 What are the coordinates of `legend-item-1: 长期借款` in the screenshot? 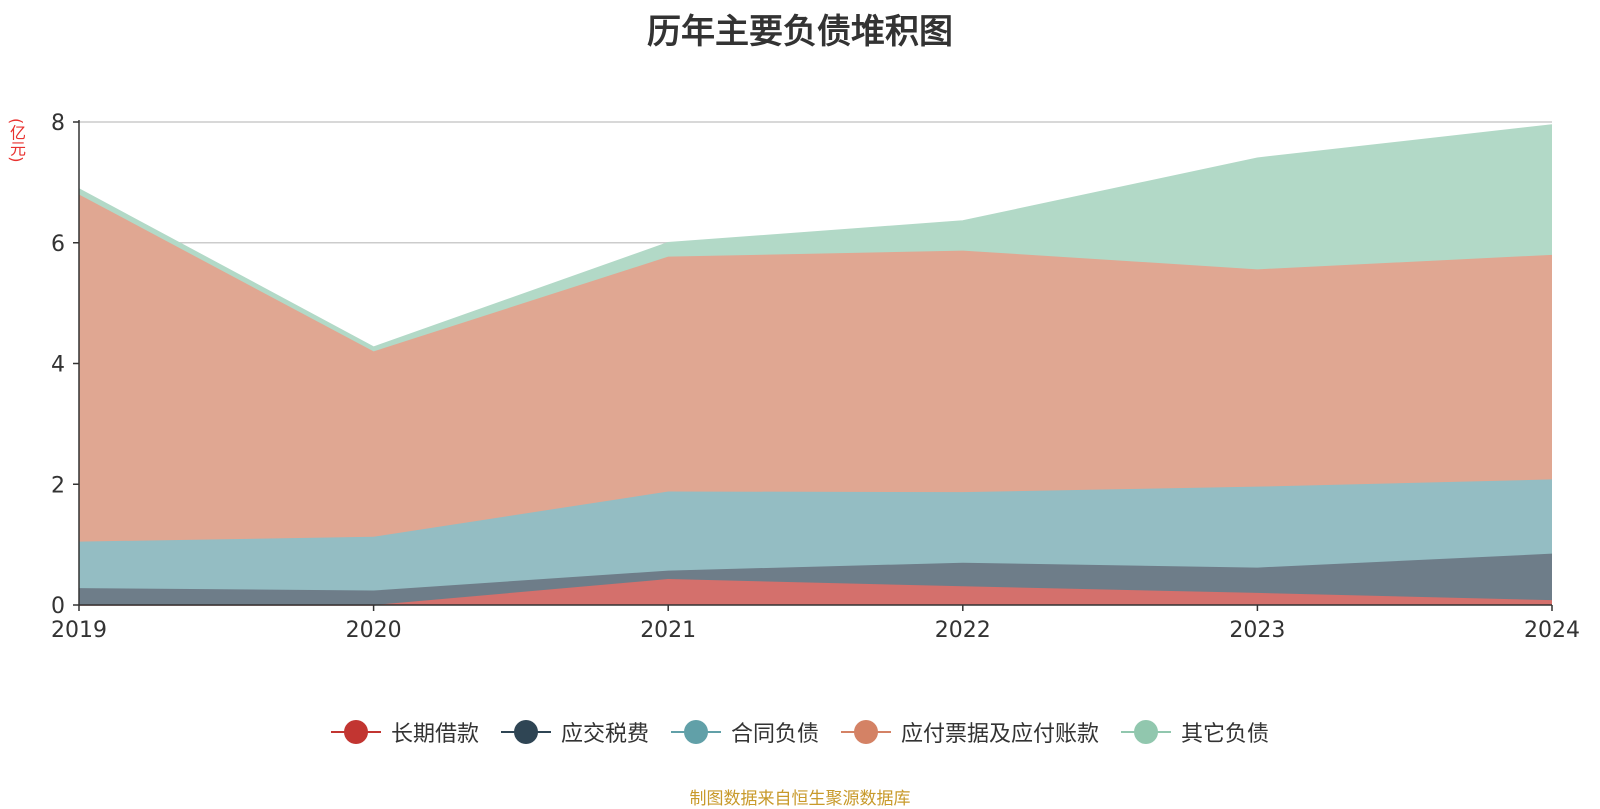 It's located at (404, 732).